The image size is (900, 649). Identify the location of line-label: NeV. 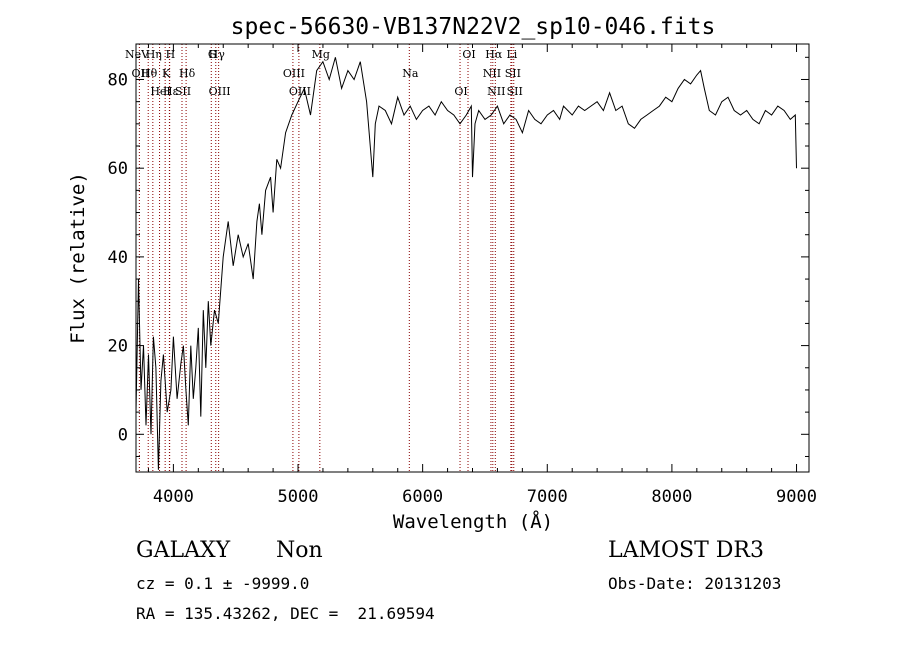
(137, 54).